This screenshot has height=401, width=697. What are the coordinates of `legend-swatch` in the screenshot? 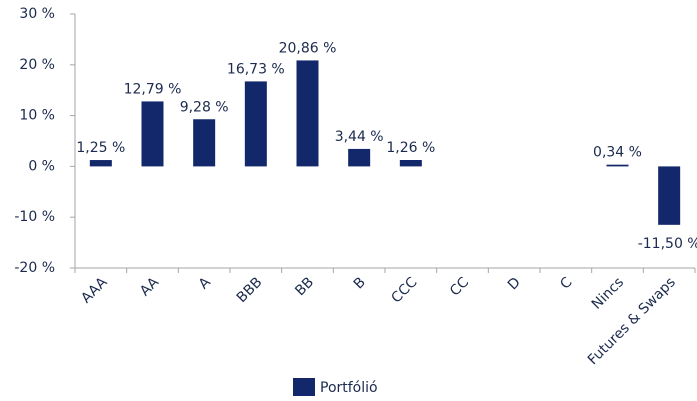 It's located at (304, 387).